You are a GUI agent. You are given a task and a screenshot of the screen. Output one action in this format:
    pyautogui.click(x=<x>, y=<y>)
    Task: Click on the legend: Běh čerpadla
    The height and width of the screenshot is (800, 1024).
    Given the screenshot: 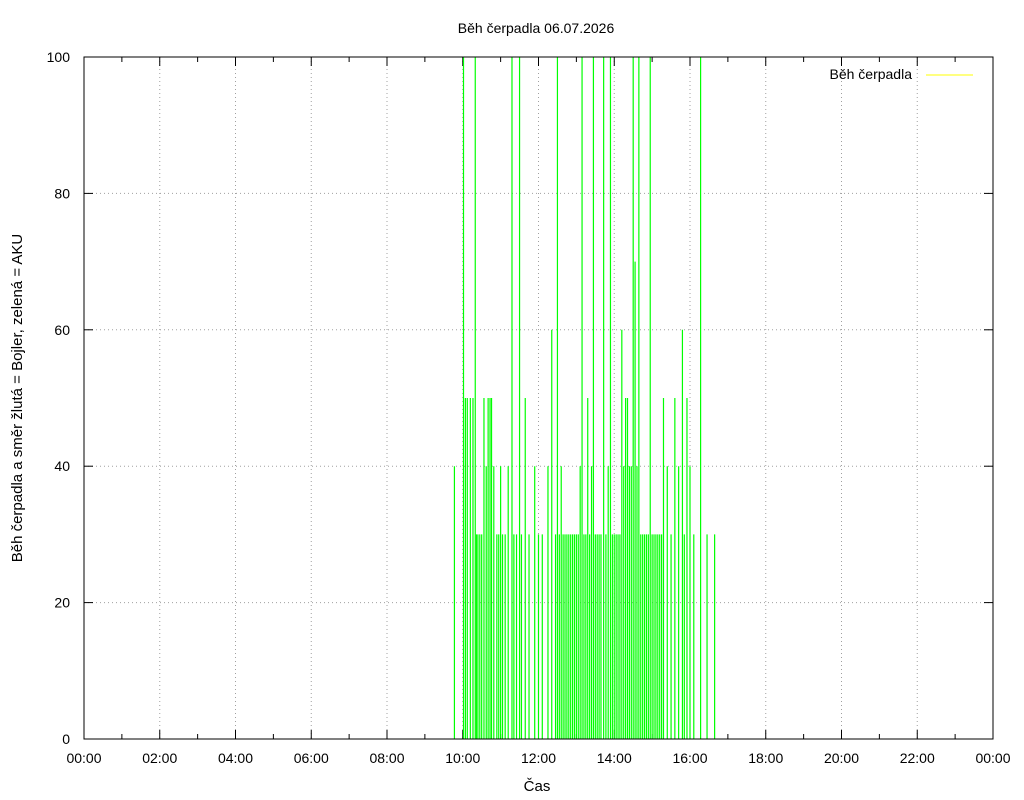 What is the action you would take?
    pyautogui.click(x=901, y=74)
    